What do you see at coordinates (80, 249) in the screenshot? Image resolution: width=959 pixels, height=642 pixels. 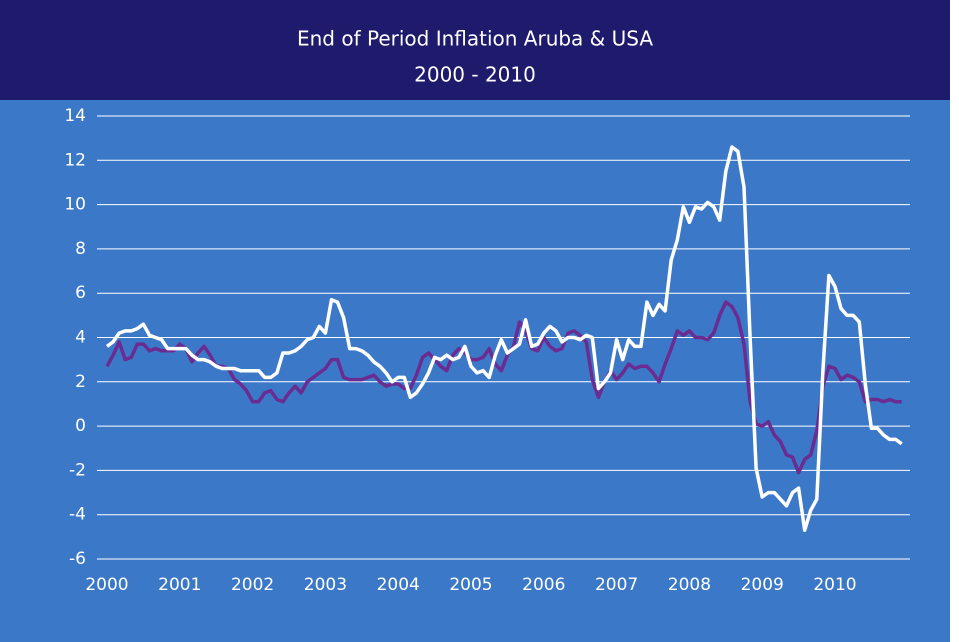 I see `y-tick-label: 8` at bounding box center [80, 249].